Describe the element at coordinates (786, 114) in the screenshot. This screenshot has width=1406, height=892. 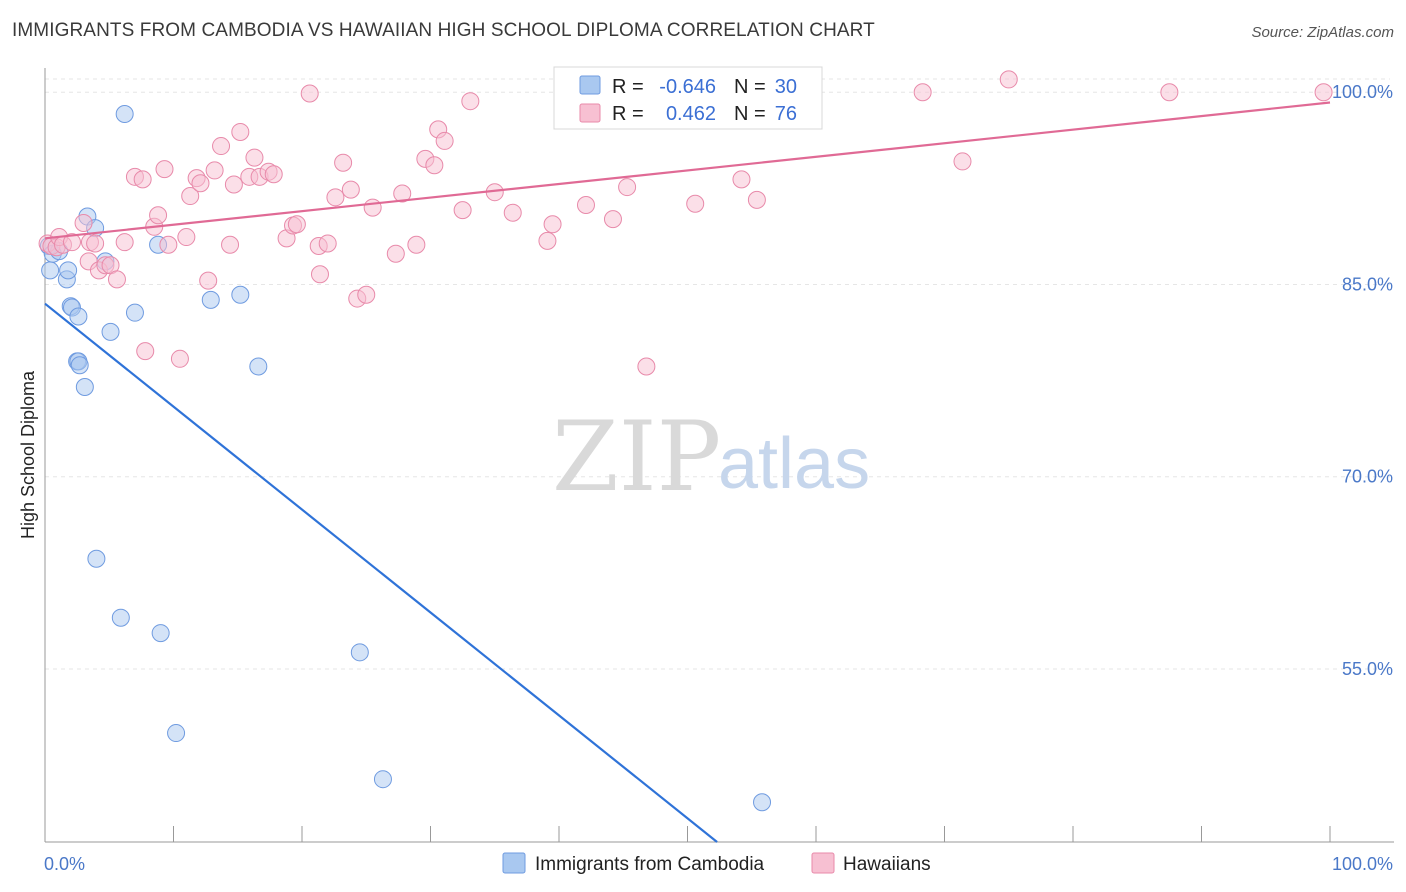
I see `legend-n-value-2: 76` at that location.